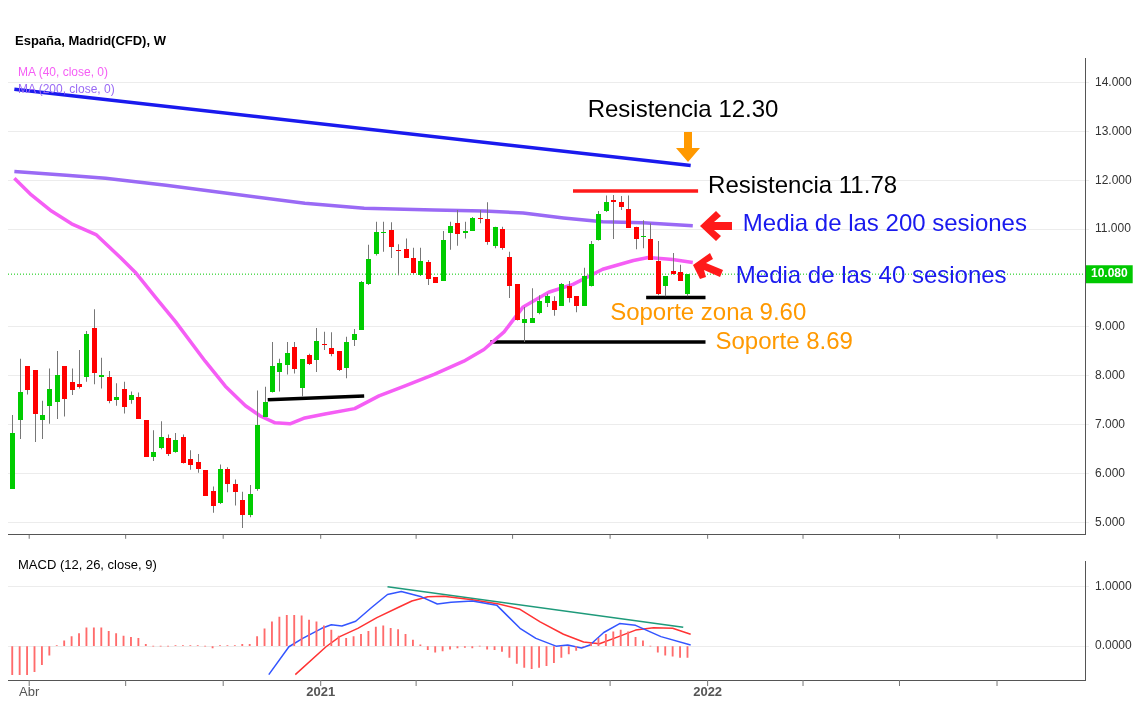 The image size is (1147, 706). I want to click on chart-title: España, Madrid(CFD), W, so click(90, 40).